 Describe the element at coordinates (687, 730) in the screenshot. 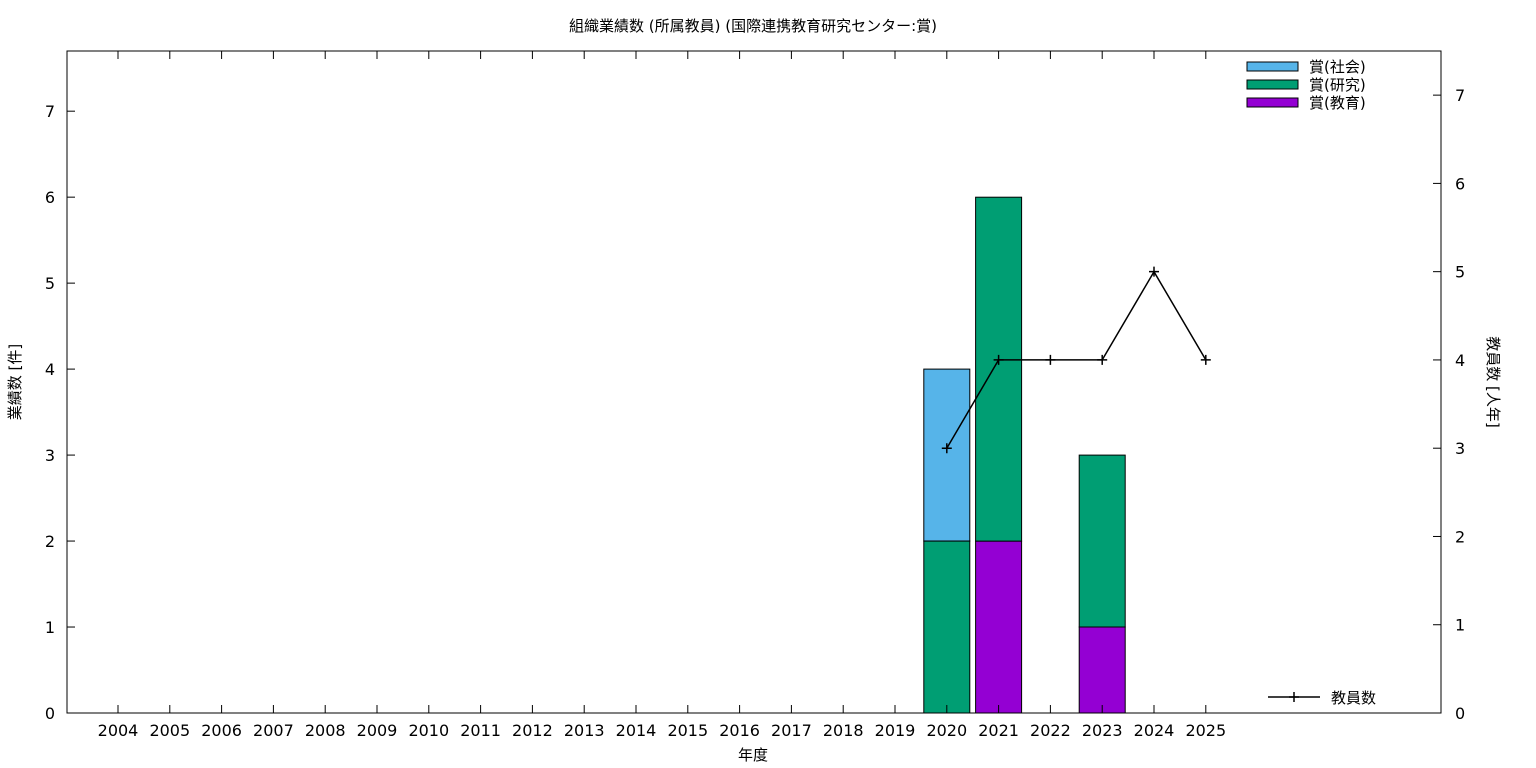

I see `x-tick-label: 2015` at that location.